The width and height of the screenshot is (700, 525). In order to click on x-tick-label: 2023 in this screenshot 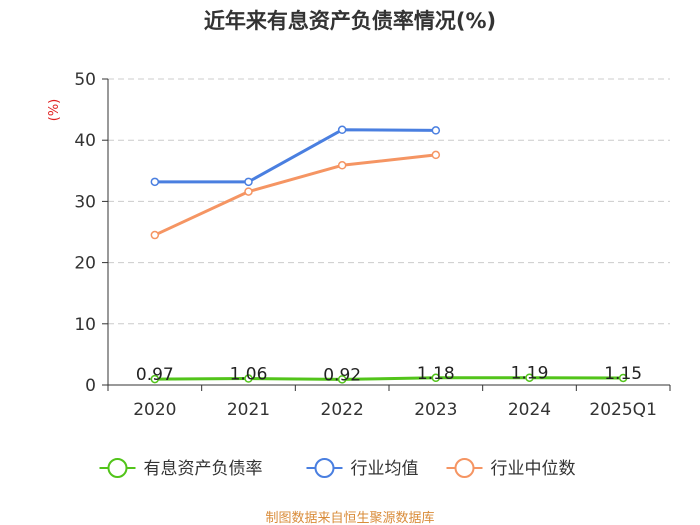, I will do `click(435, 410)`.